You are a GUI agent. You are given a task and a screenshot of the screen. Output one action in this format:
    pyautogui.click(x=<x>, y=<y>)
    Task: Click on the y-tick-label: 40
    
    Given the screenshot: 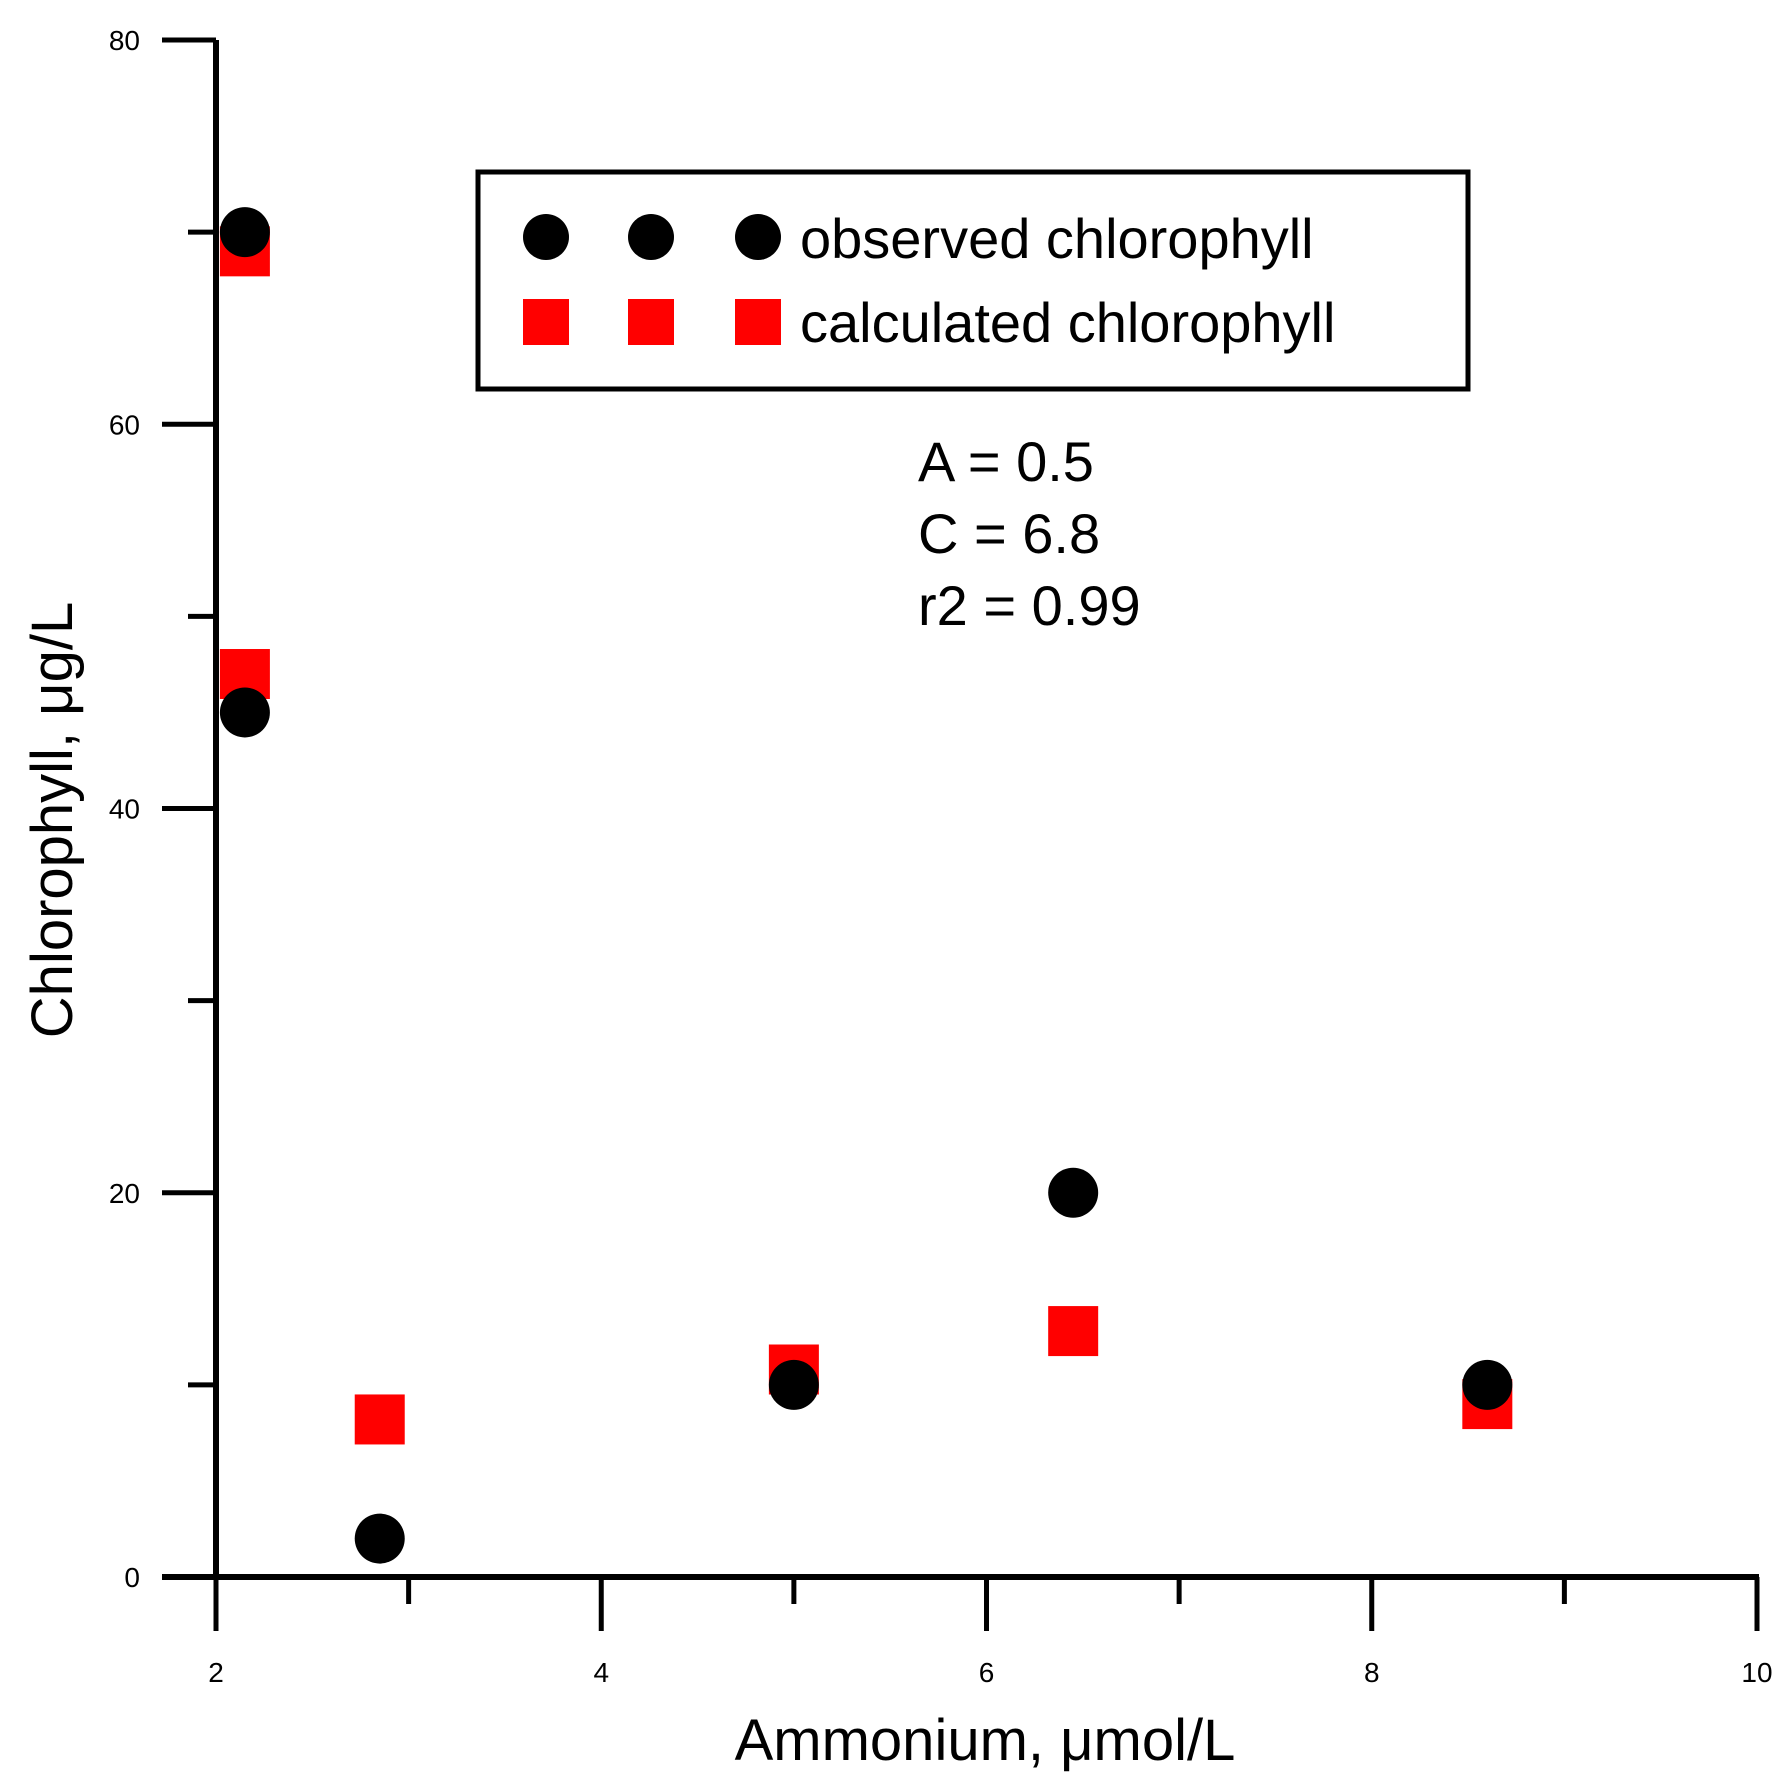 What is the action you would take?
    pyautogui.click(x=124, y=809)
    